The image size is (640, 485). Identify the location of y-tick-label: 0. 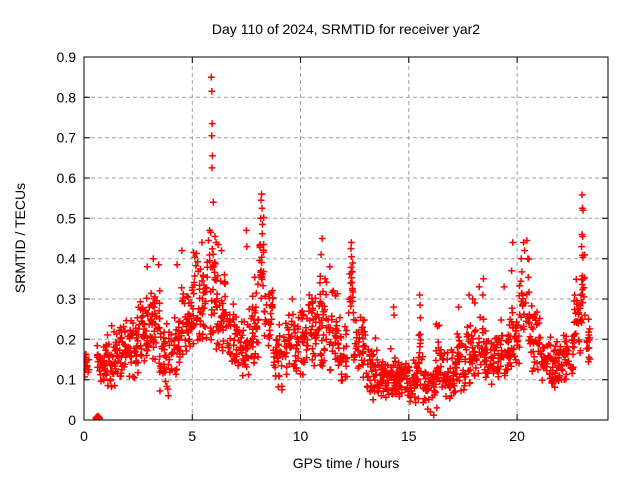
(72, 420).